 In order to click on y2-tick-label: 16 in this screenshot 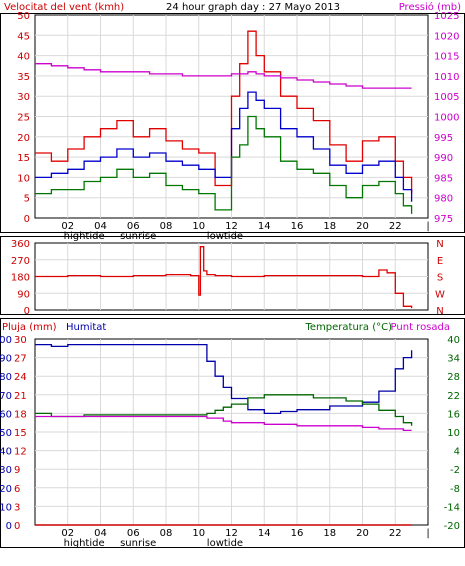, I will do `click(453, 414)`.